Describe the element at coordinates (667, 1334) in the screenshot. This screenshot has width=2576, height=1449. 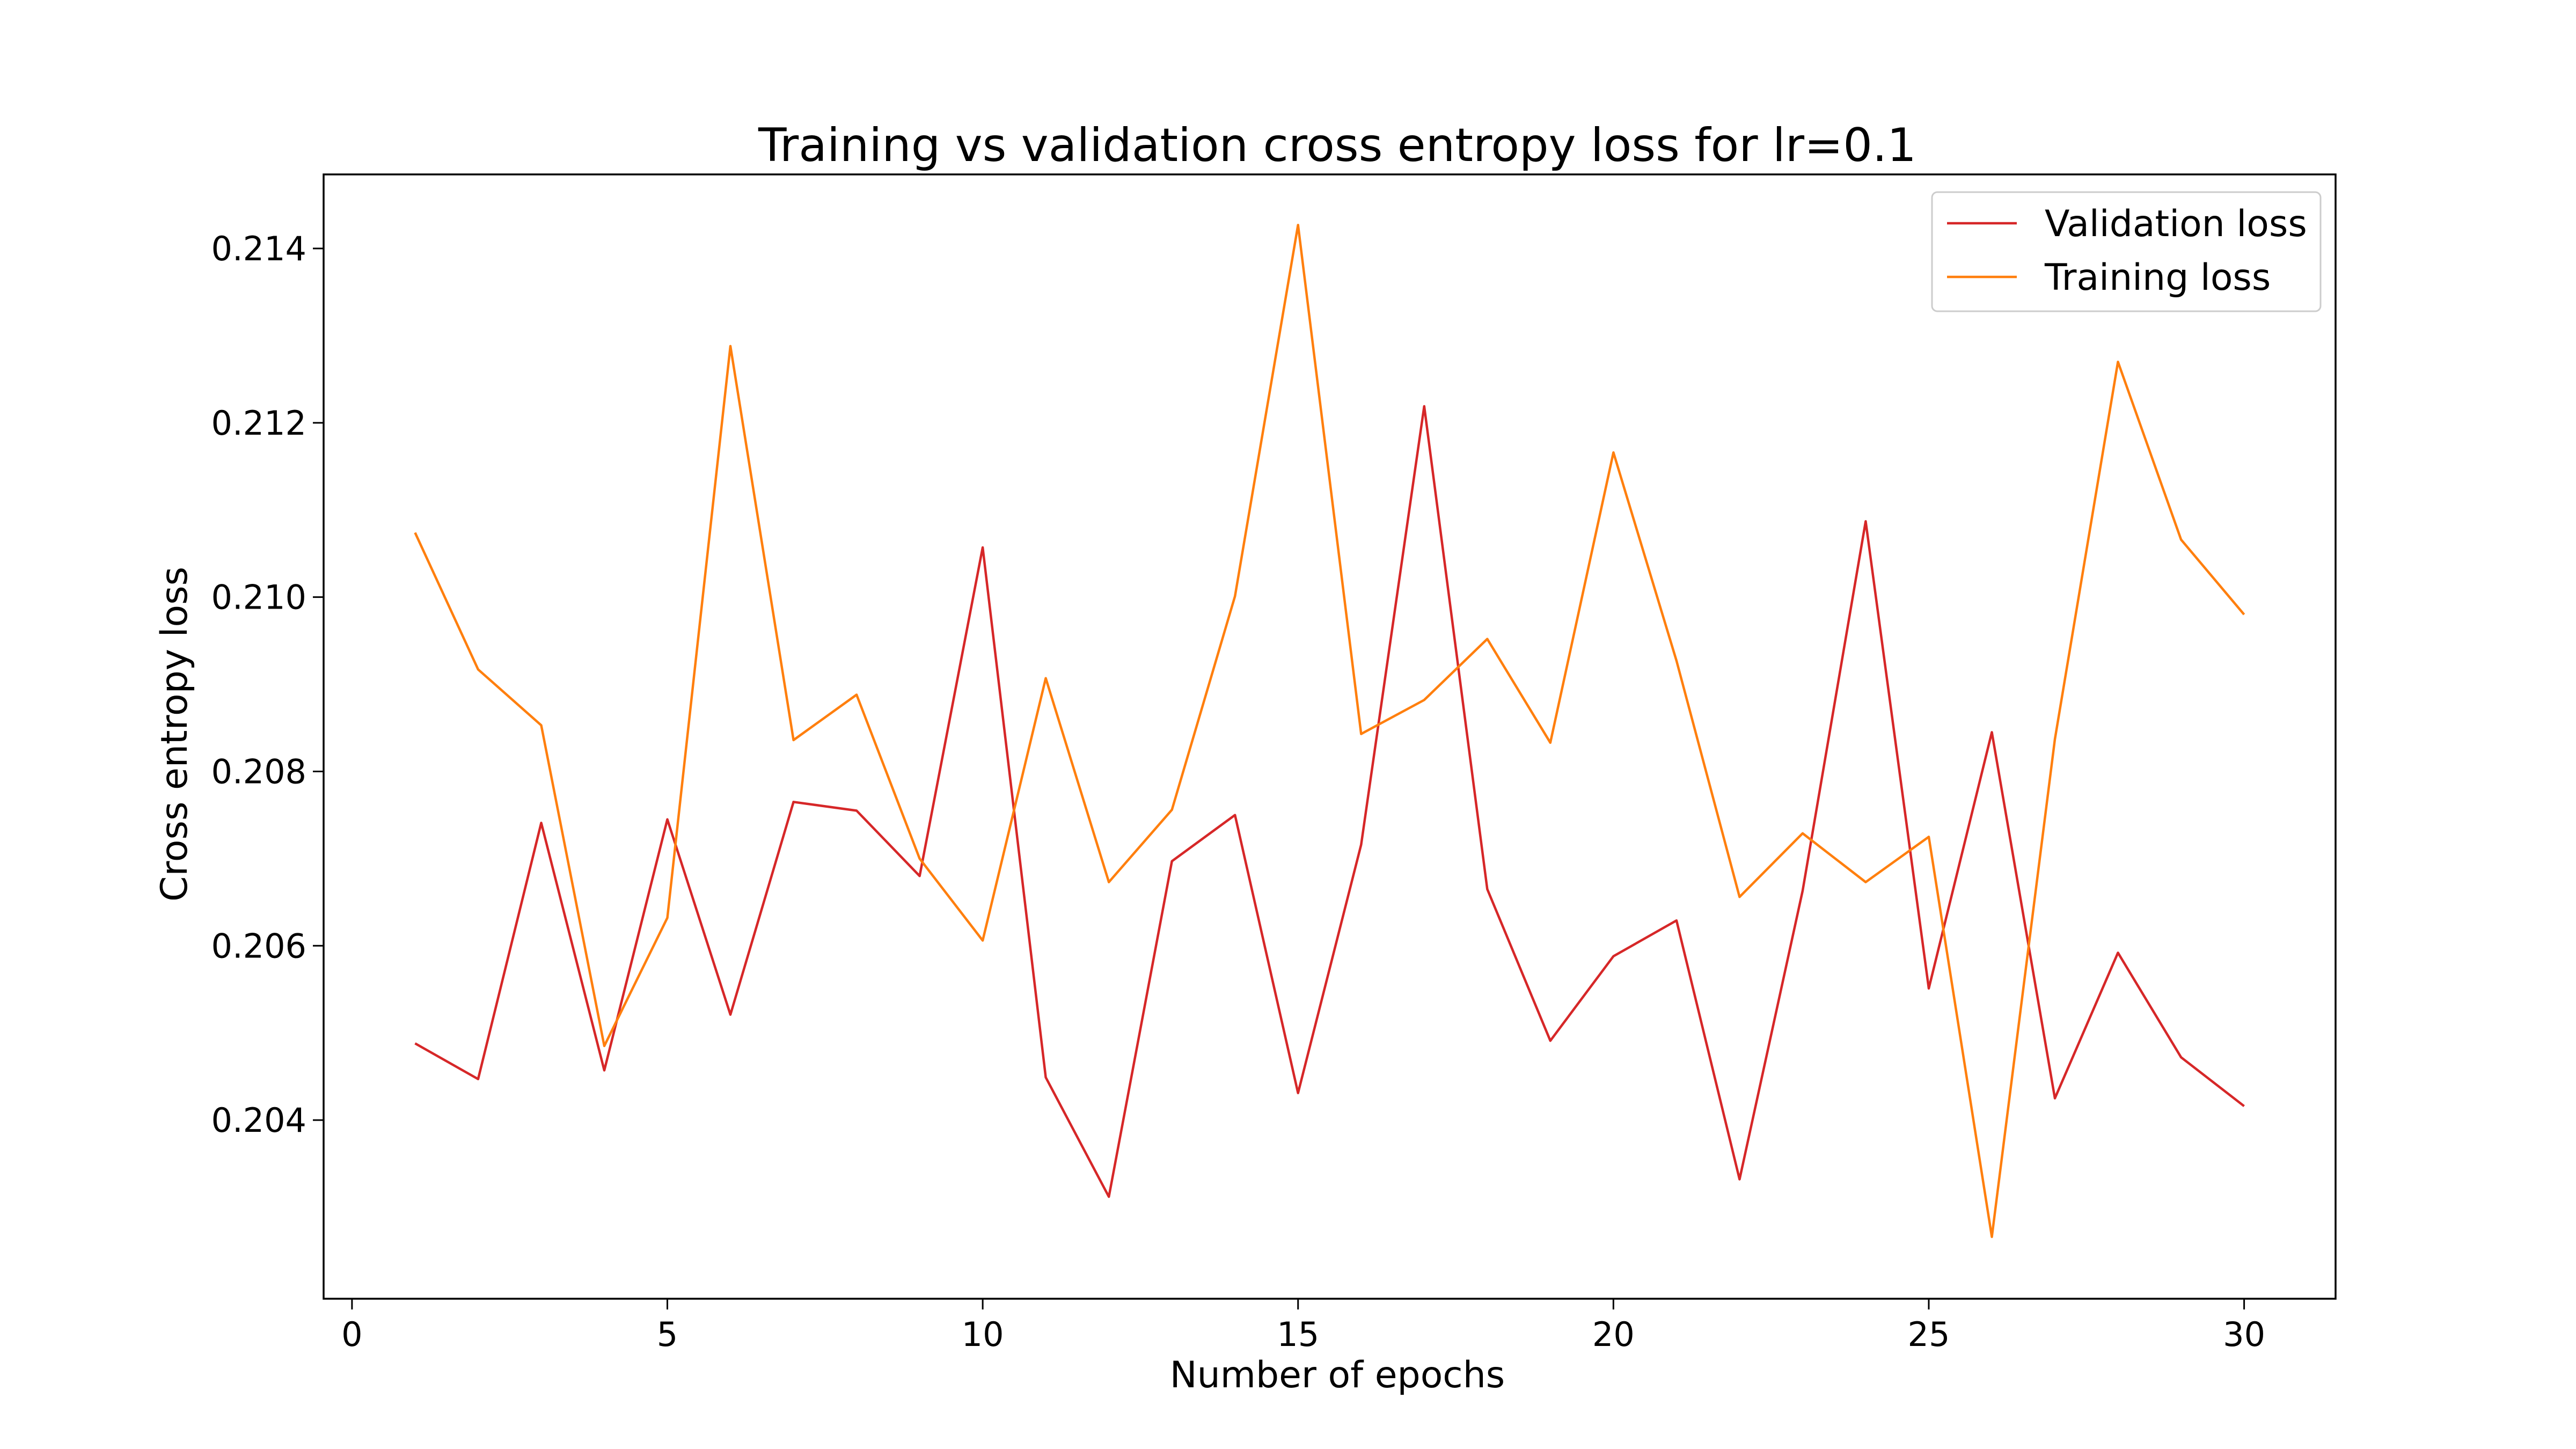
I see `x-tick-label: 5` at that location.